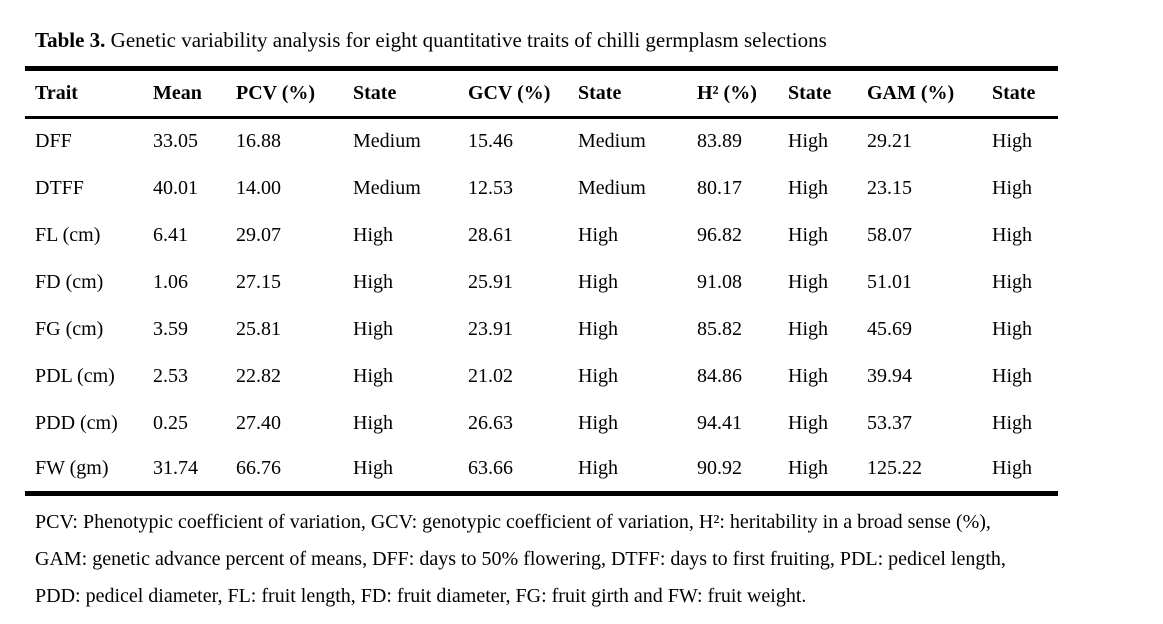 The height and width of the screenshot is (624, 1163). Describe the element at coordinates (490, 328) in the screenshot. I see `table-cell: 23.91` at that location.